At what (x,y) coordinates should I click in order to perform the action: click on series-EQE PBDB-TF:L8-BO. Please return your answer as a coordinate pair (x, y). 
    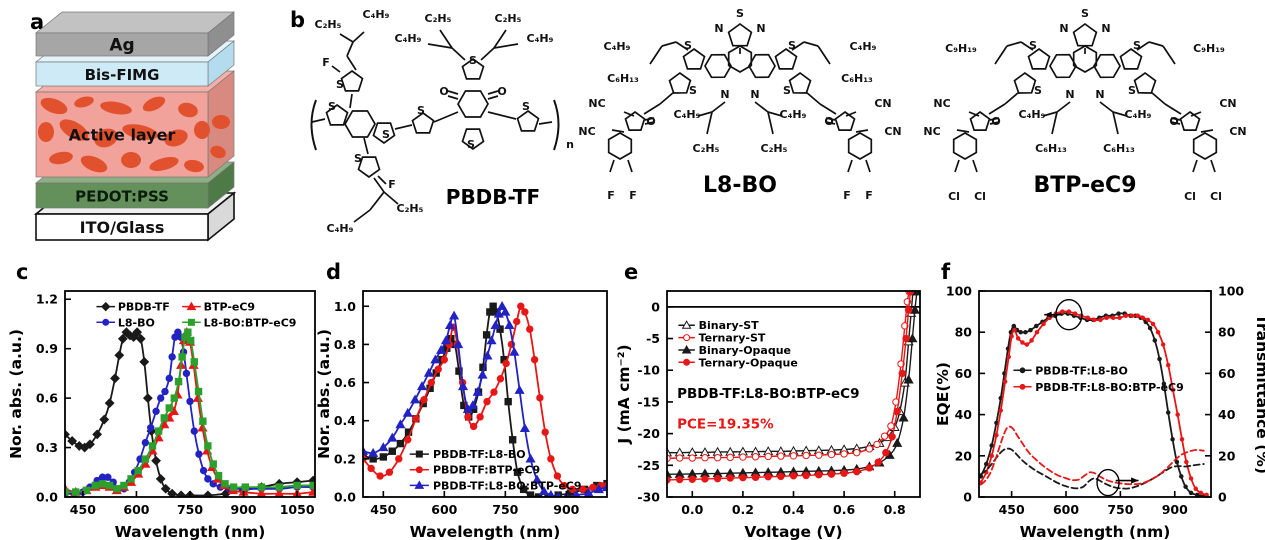
    Looking at the image, I should click on (1093, 404).